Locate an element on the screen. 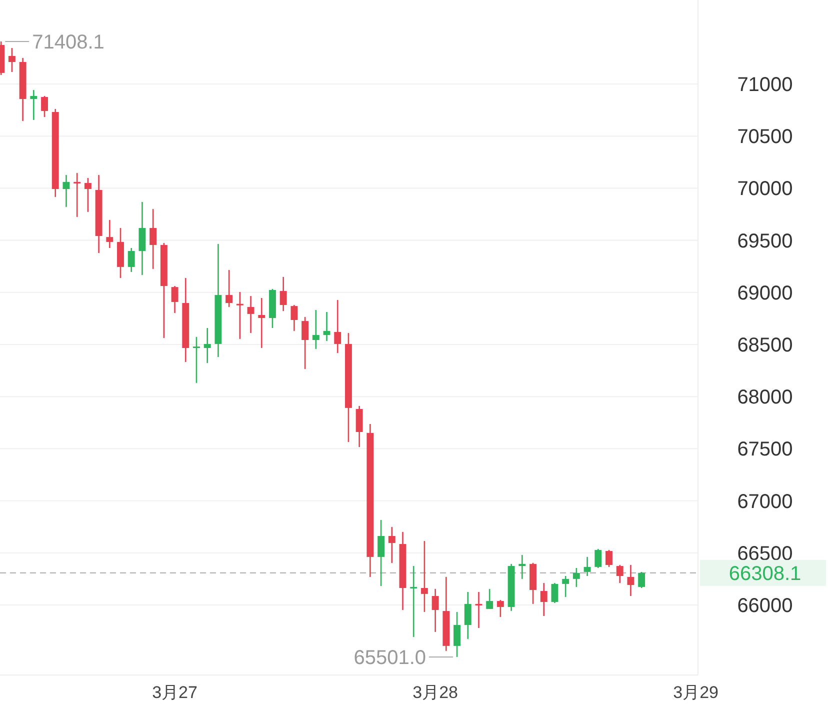  y-tick-label: 68500 is located at coordinates (765, 345).